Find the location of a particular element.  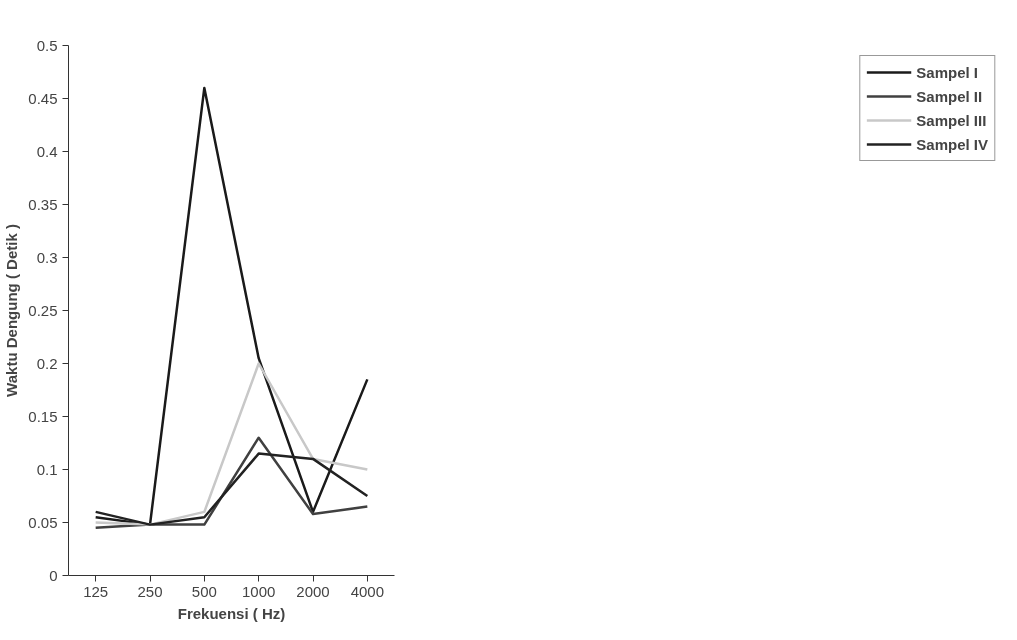

y-tick-label: 0.1 is located at coordinates (47, 469).